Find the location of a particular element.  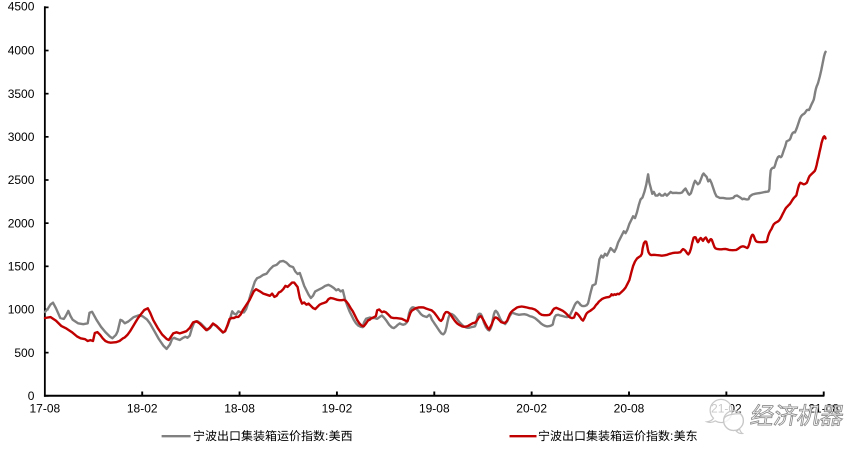

svg-text: 19-02 is located at coordinates (337, 409).